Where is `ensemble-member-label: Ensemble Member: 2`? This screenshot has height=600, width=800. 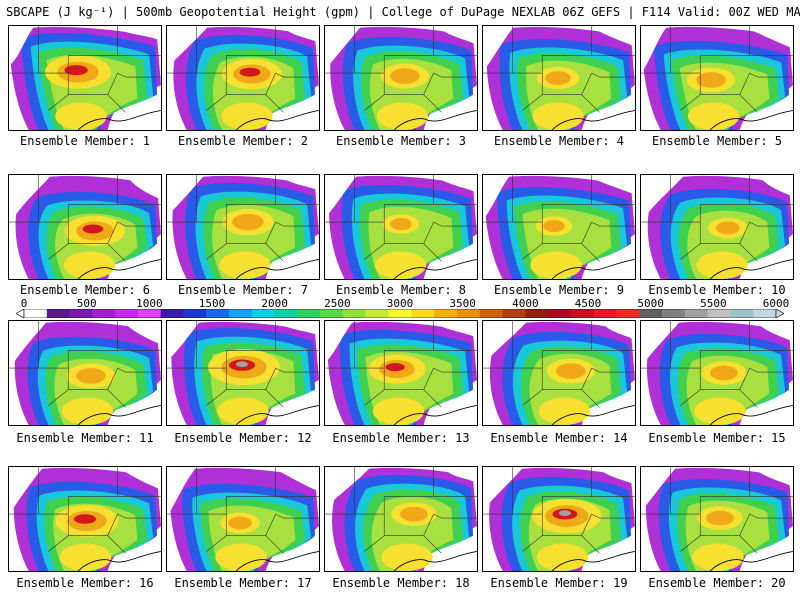
ensemble-member-label: Ensemble Member: 2 is located at coordinates (243, 141).